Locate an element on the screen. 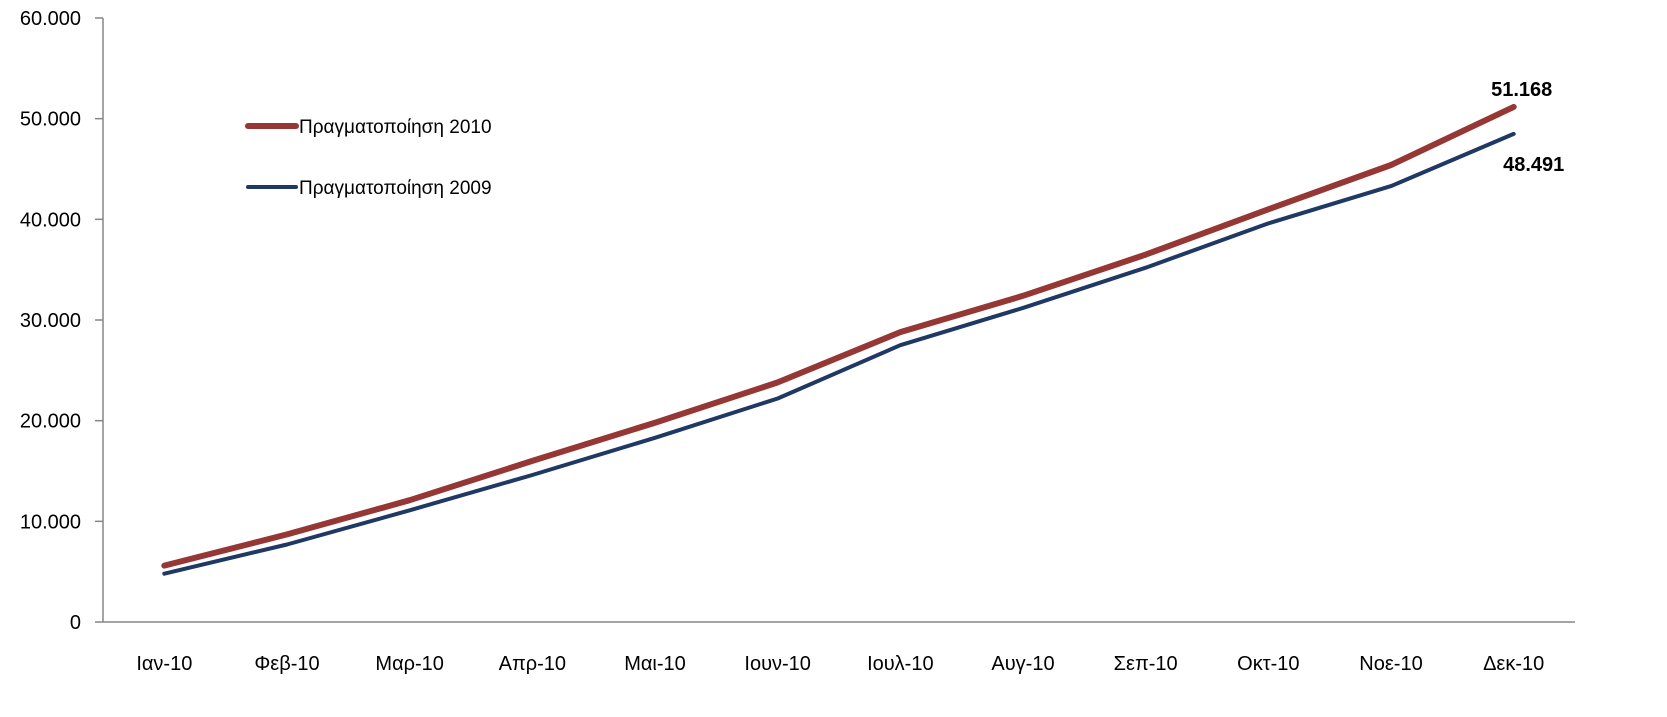 This screenshot has height=717, width=1667. x-tick-label: Φεβ-10 is located at coordinates (286, 664).